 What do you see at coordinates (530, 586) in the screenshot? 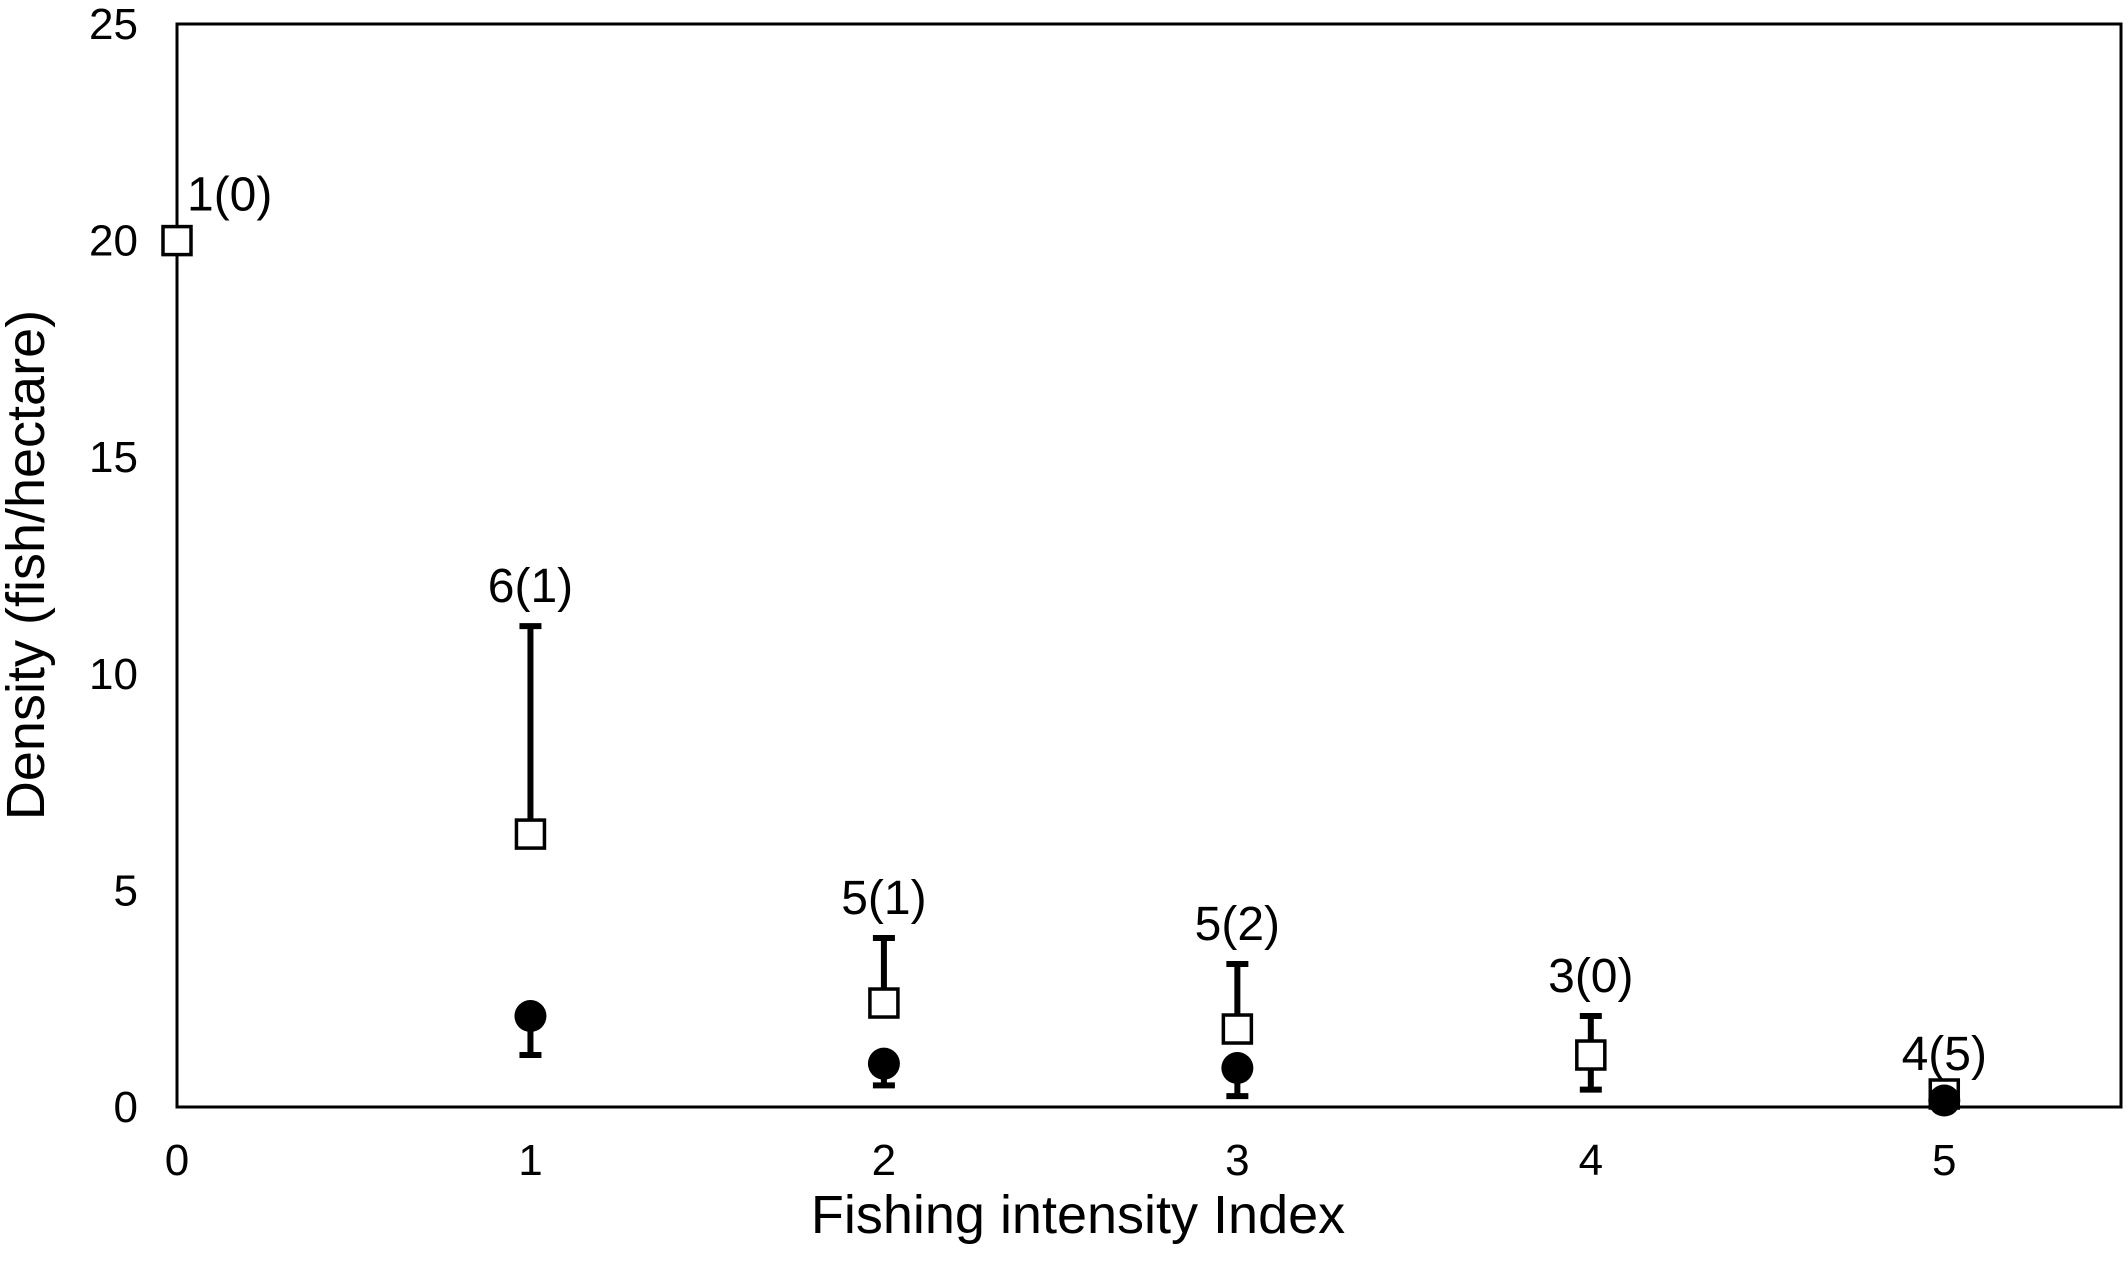
I see `data-label: 6(1)` at bounding box center [530, 586].